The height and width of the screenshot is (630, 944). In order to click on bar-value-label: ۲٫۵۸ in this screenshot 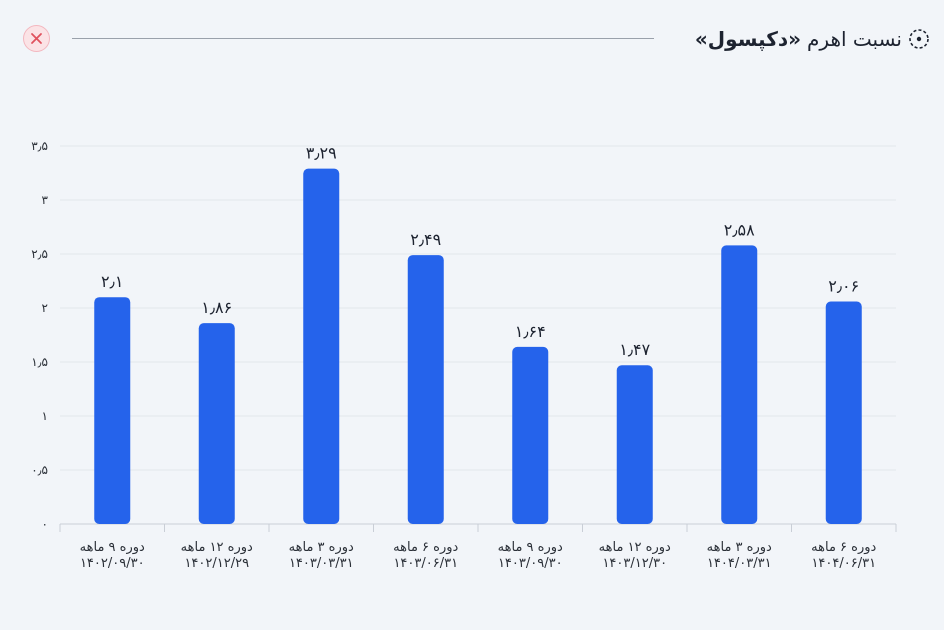, I will do `click(739, 229)`.